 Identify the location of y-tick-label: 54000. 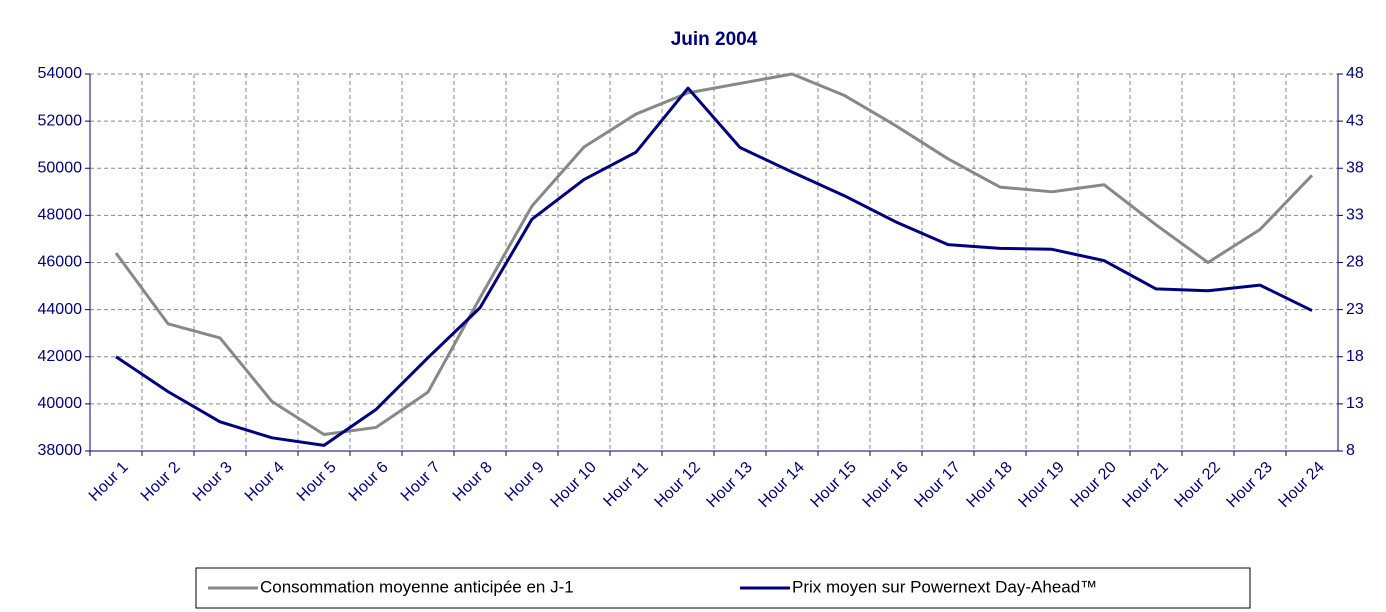
(60, 73).